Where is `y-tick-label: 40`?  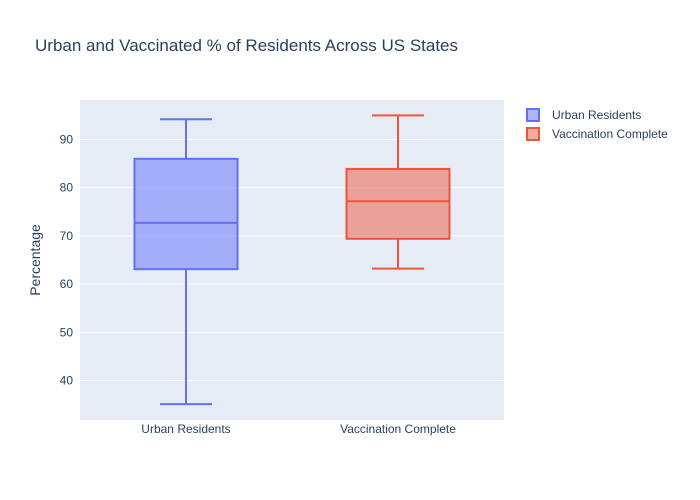 y-tick-label: 40 is located at coordinates (67, 380).